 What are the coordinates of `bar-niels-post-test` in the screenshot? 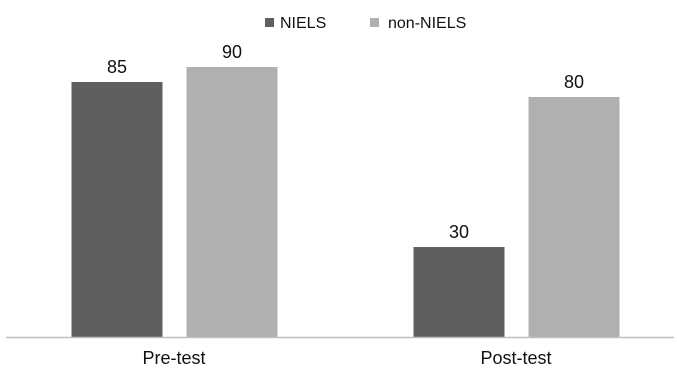 It's located at (459, 292).